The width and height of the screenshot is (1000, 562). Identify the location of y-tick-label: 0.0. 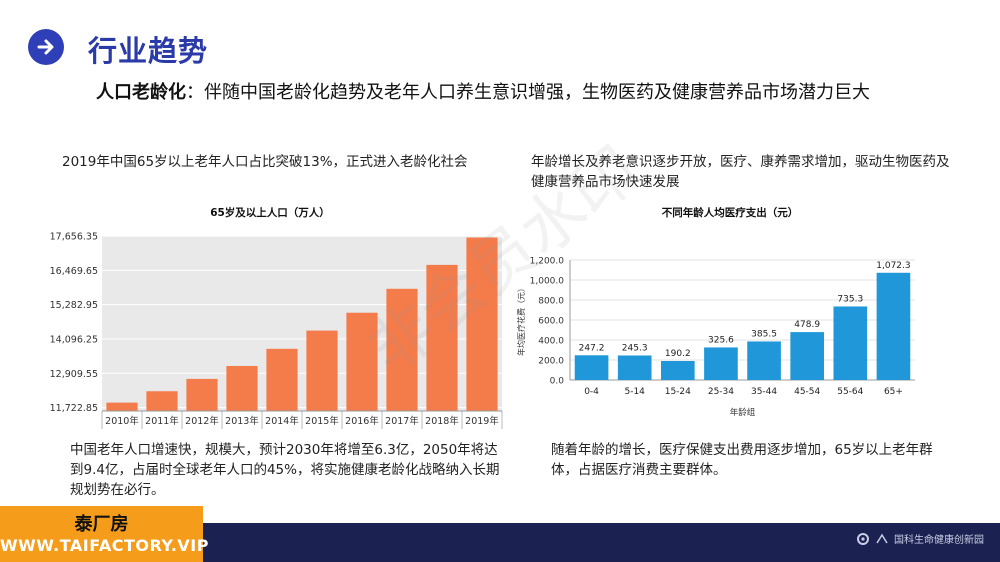
(557, 382).